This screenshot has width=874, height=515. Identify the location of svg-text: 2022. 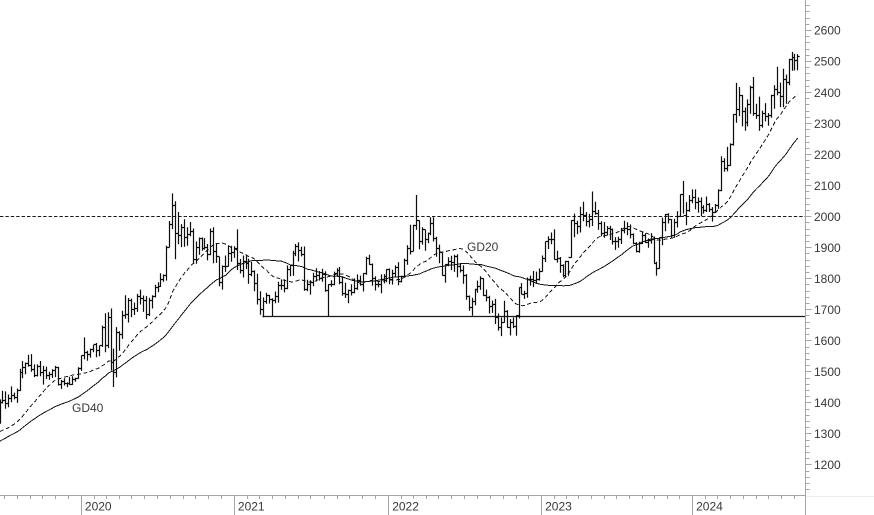
(405, 507).